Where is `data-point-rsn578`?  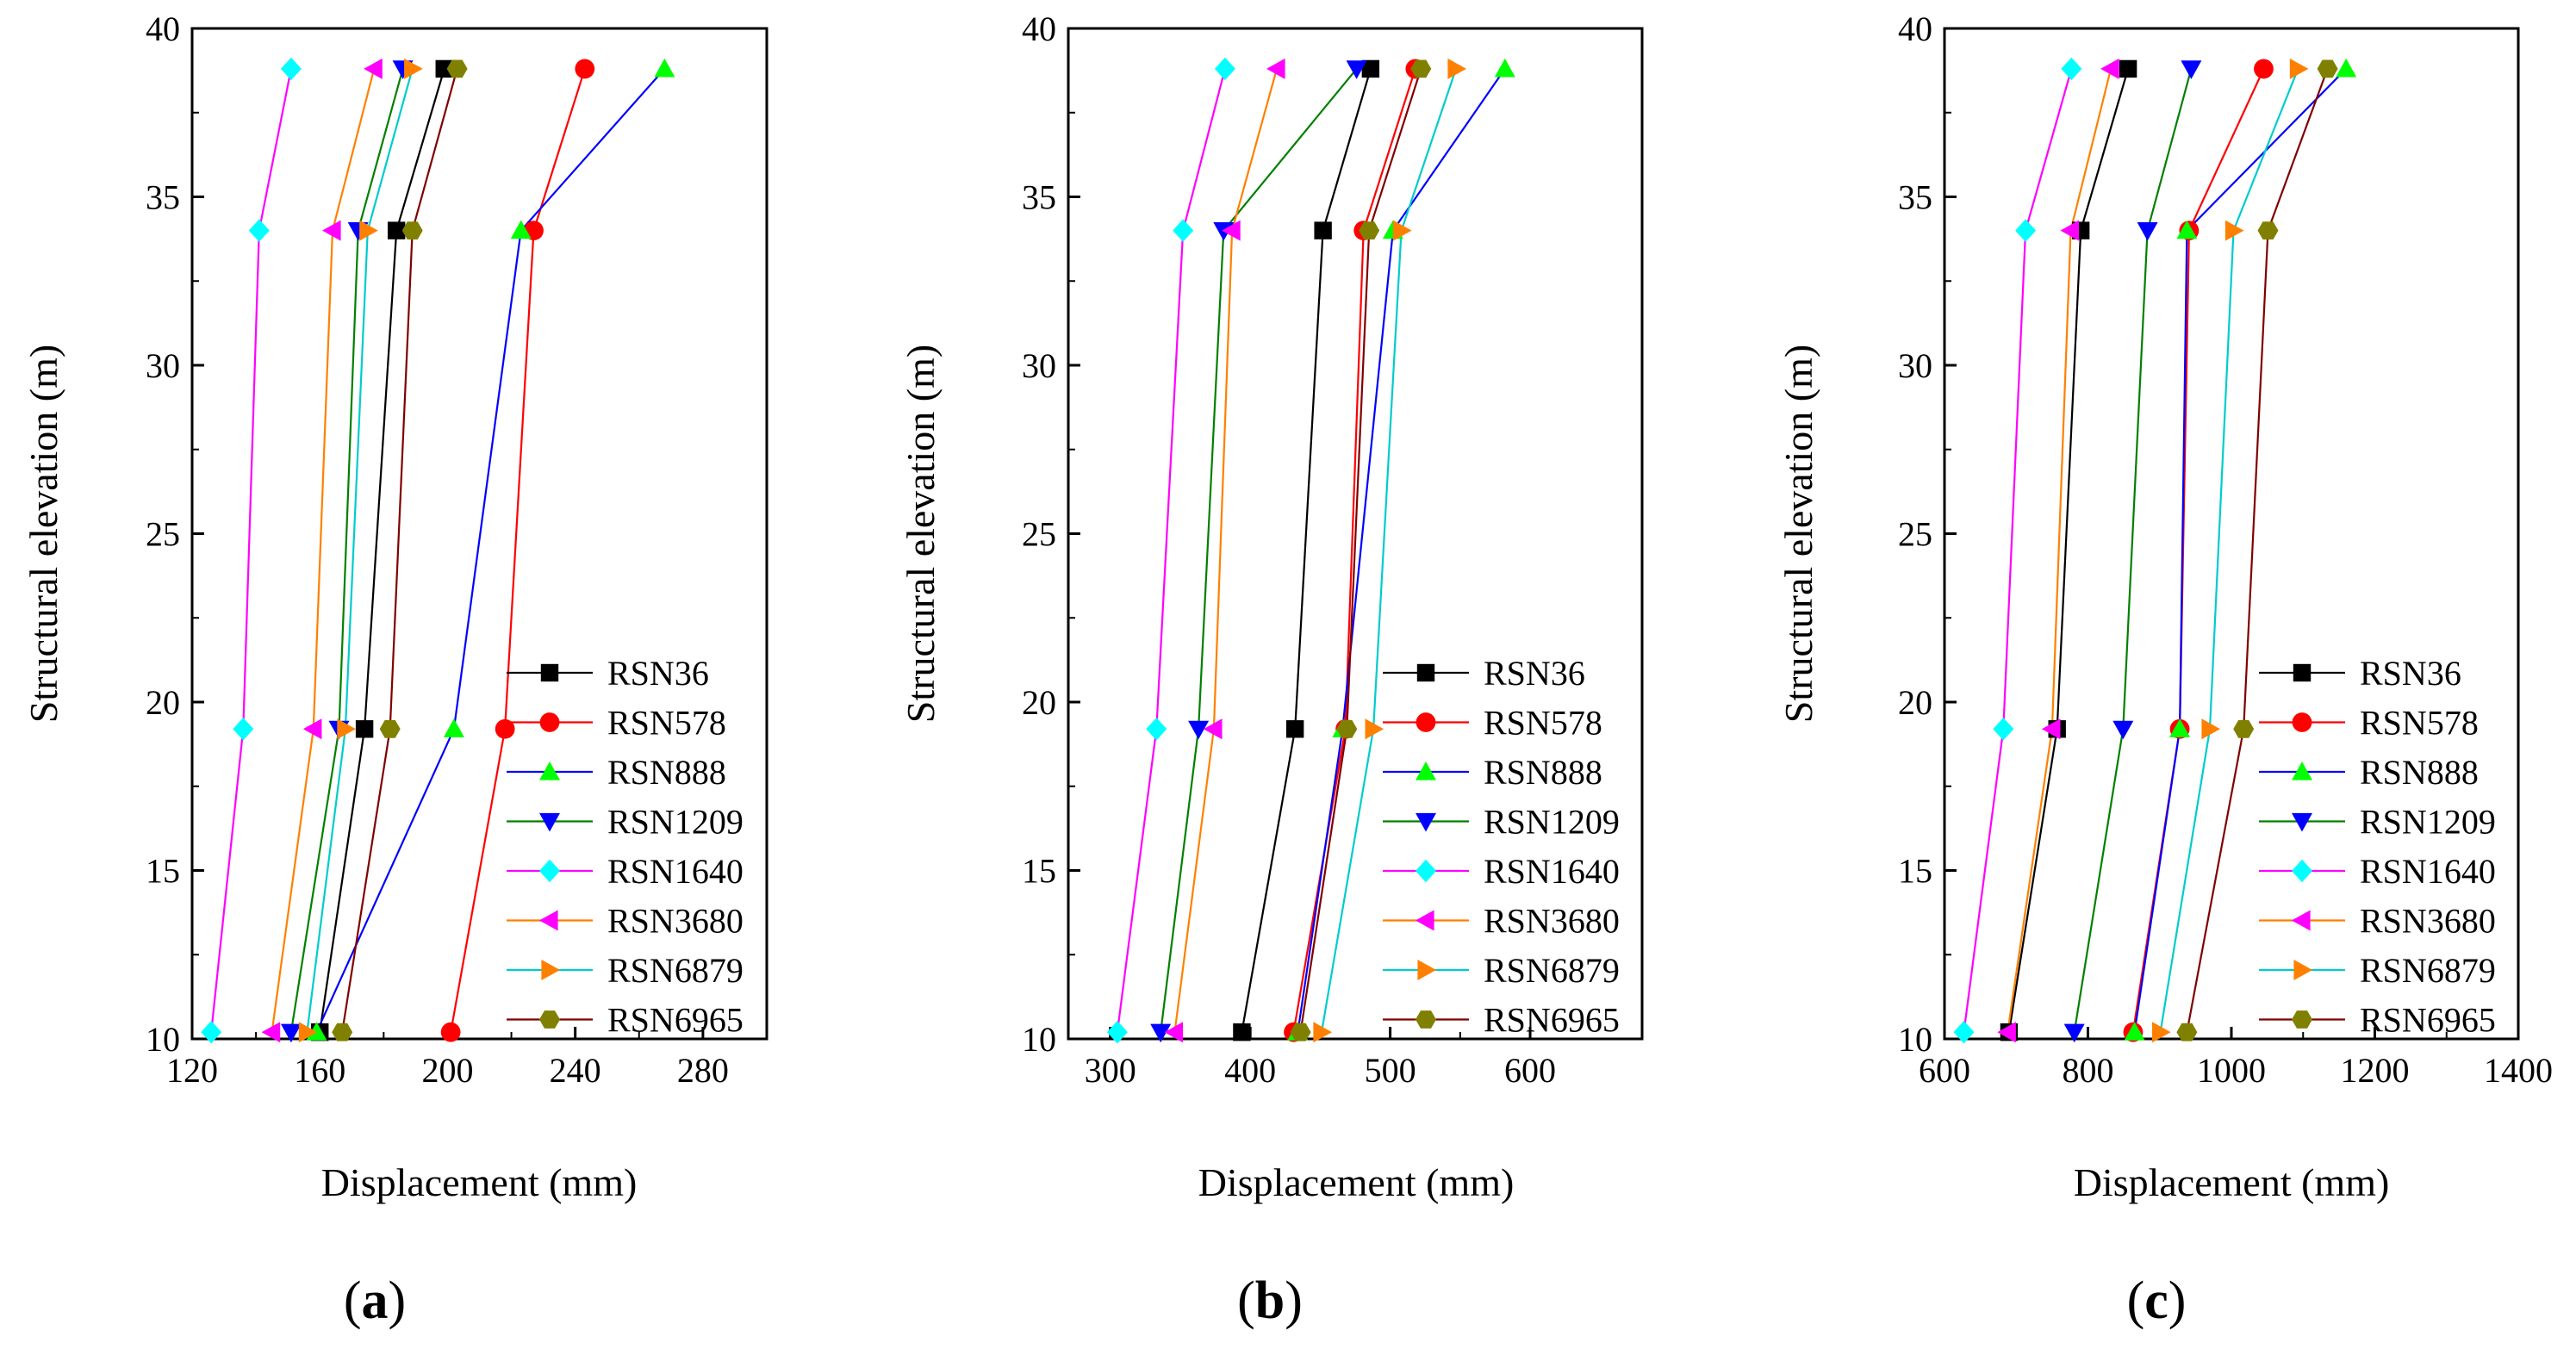
data-point-rsn578 is located at coordinates (2264, 69).